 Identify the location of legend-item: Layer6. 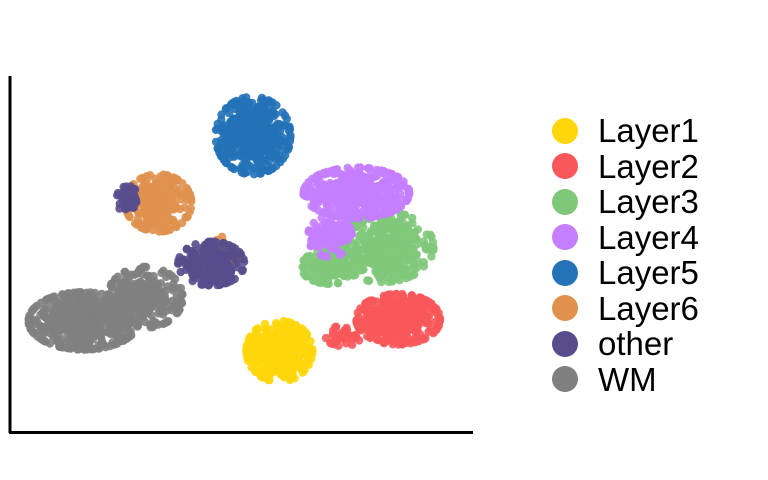
(625, 309).